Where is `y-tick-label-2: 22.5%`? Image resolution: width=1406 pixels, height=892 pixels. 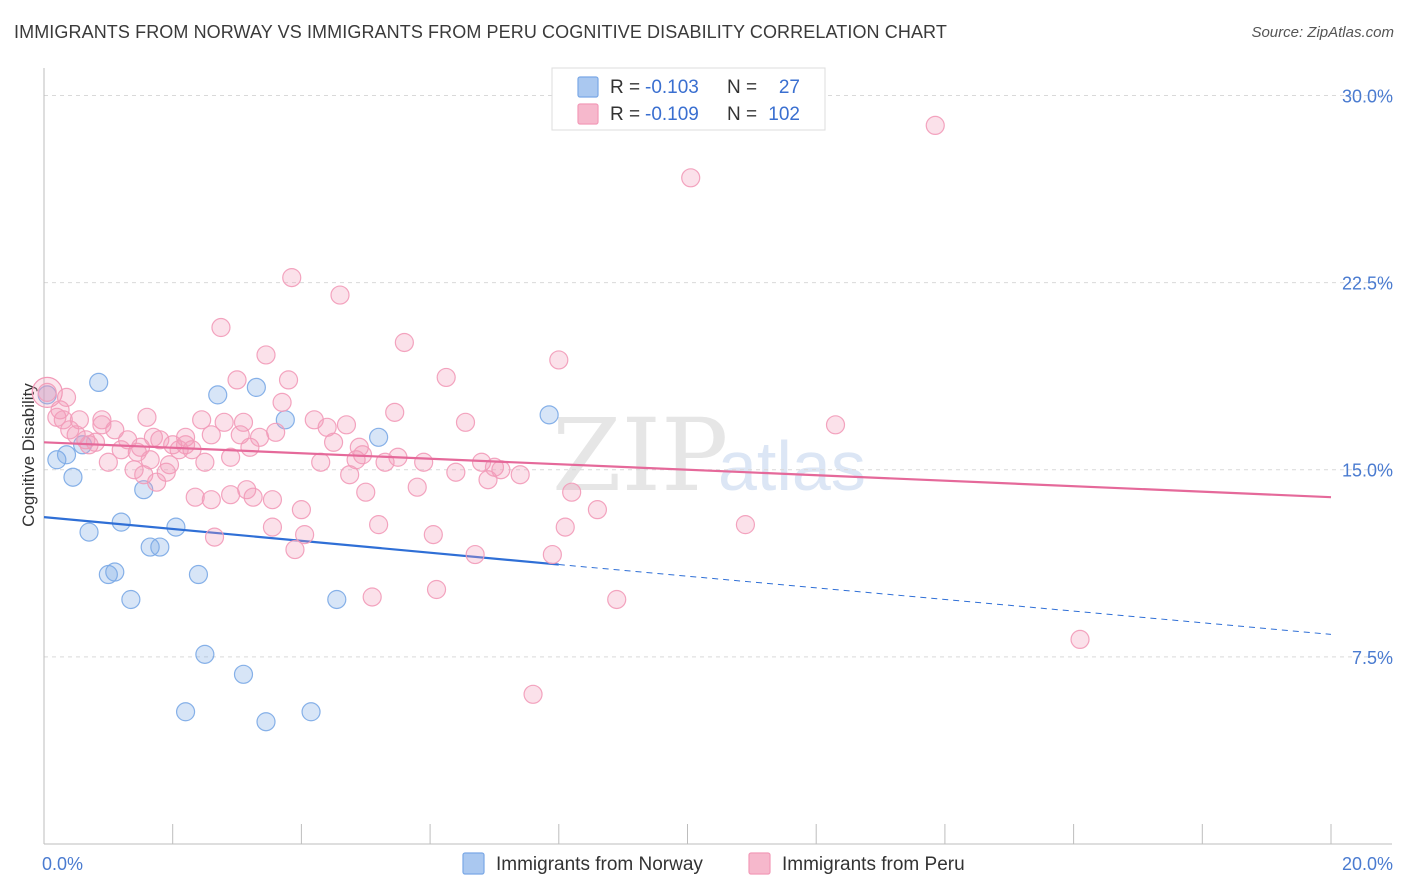
y-tick-label-2: 22.5% is located at coordinates (1367, 284).